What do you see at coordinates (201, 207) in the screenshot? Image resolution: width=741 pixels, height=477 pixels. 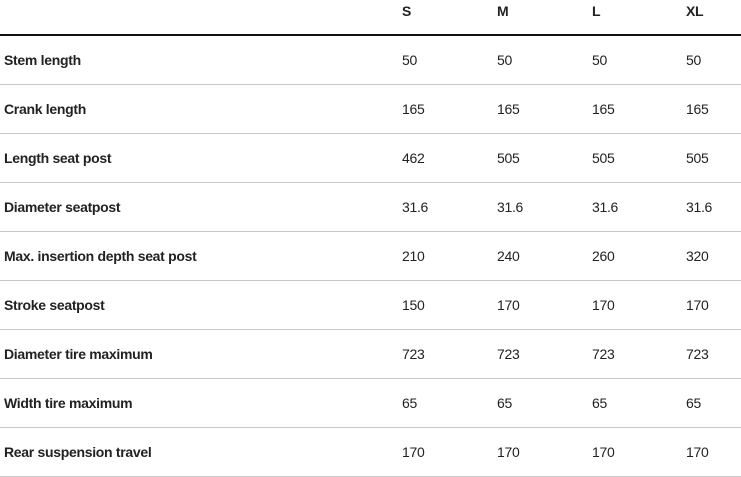 I see `row-label: Diameter seatpost` at bounding box center [201, 207].